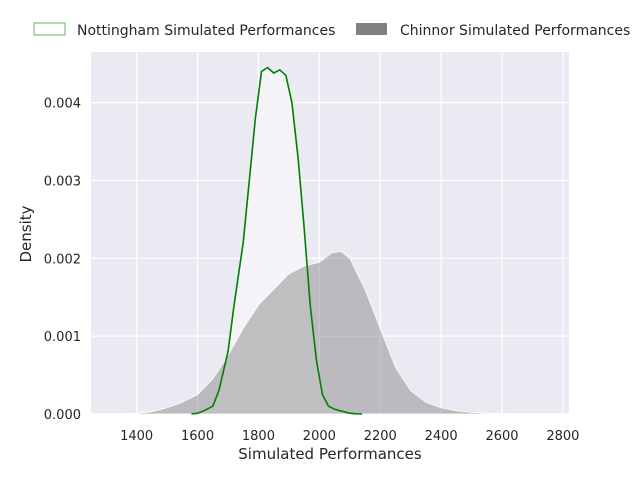 This screenshot has width=640, height=480. Describe the element at coordinates (62, 415) in the screenshot. I see `y-tick-label: 0.000` at that location.